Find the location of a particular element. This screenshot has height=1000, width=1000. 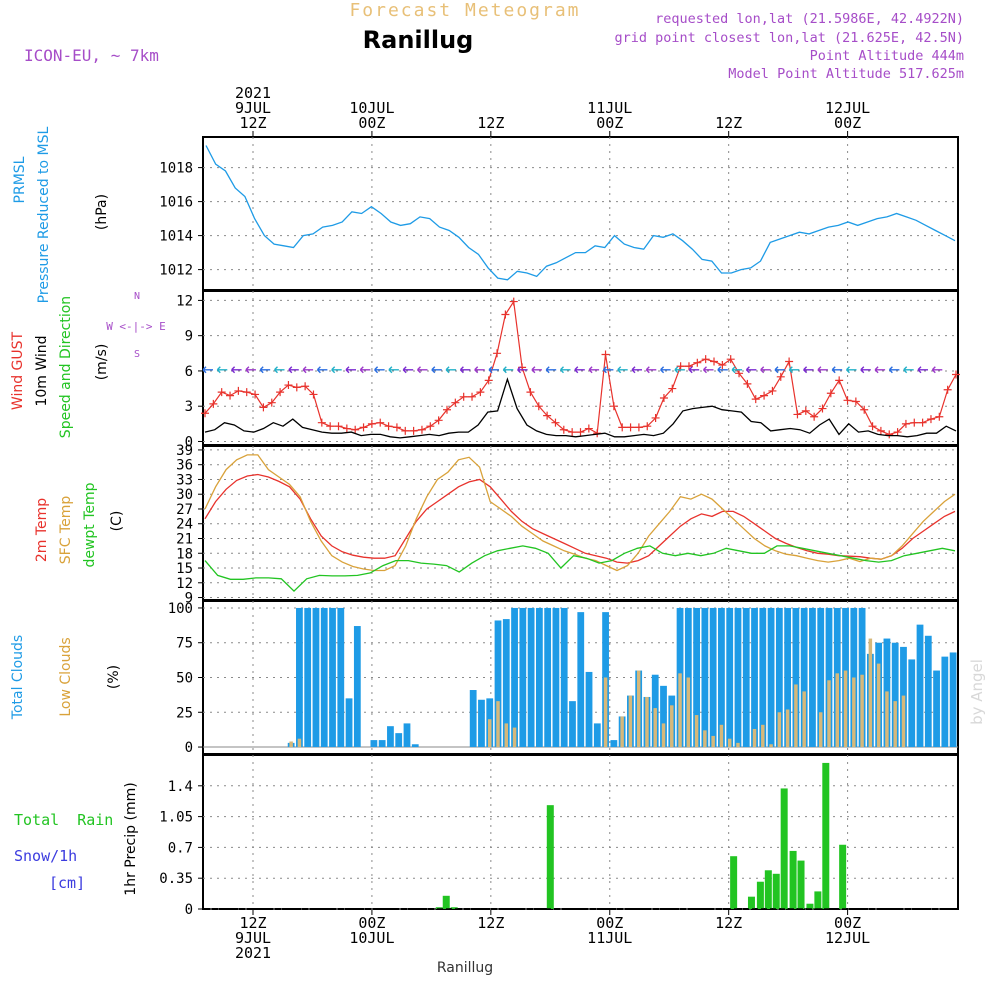

snow-unit-label: [cm] is located at coordinates (67, 883).